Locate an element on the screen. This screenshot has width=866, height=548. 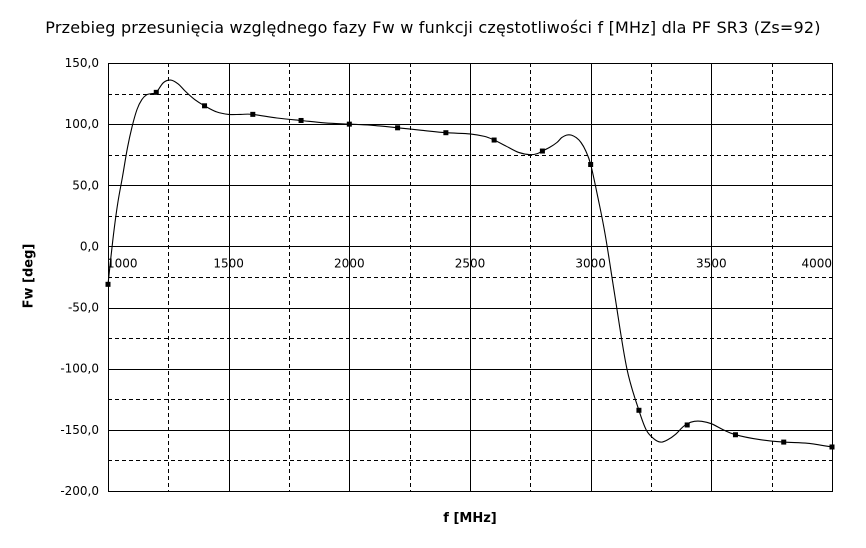
x-tick-label: 2000 is located at coordinates (349, 263).